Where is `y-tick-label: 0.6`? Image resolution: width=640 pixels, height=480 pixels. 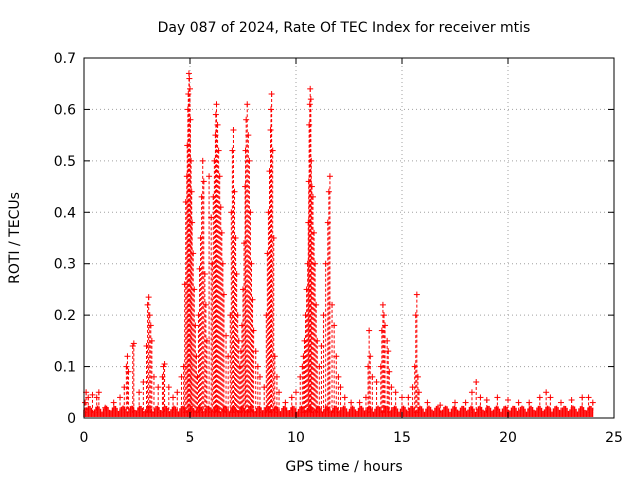
y-tick-label: 0.6 is located at coordinates (65, 110).